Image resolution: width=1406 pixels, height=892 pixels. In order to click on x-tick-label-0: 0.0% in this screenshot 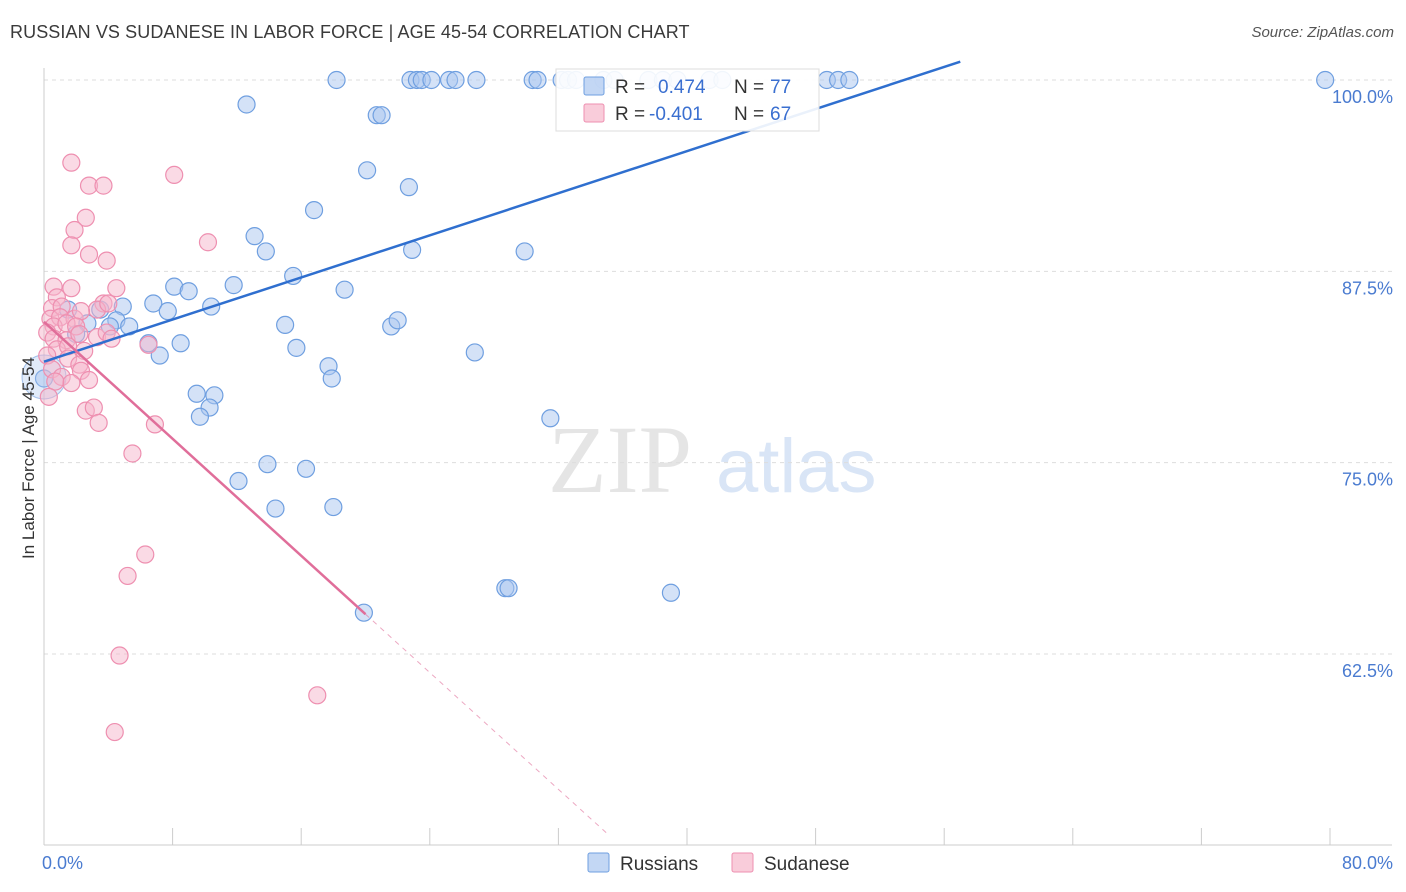, I will do `click(62, 863)`.